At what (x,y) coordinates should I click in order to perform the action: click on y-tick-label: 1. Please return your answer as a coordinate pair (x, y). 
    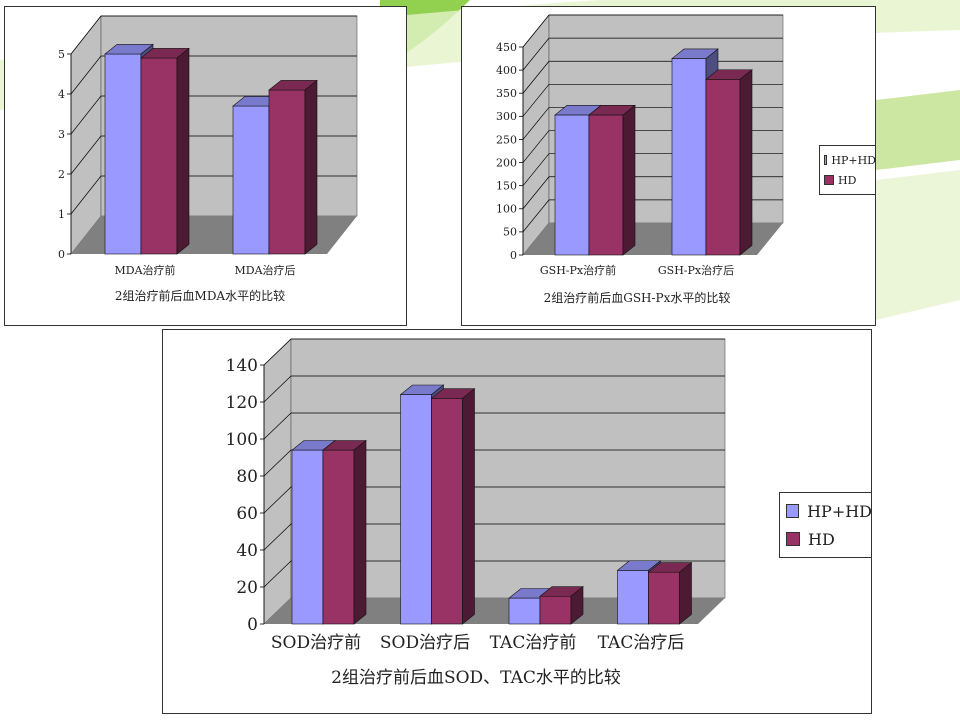
    Looking at the image, I should click on (61, 214).